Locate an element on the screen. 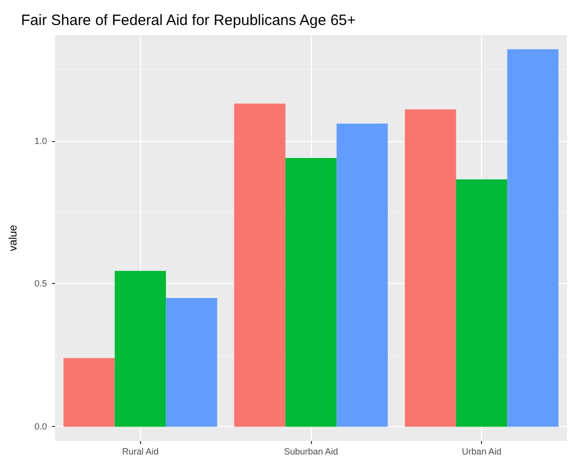 This screenshot has height=459, width=573. chart-title: Fair Share of Federal Aid for Republicans Age 65+ is located at coordinates (188, 20).